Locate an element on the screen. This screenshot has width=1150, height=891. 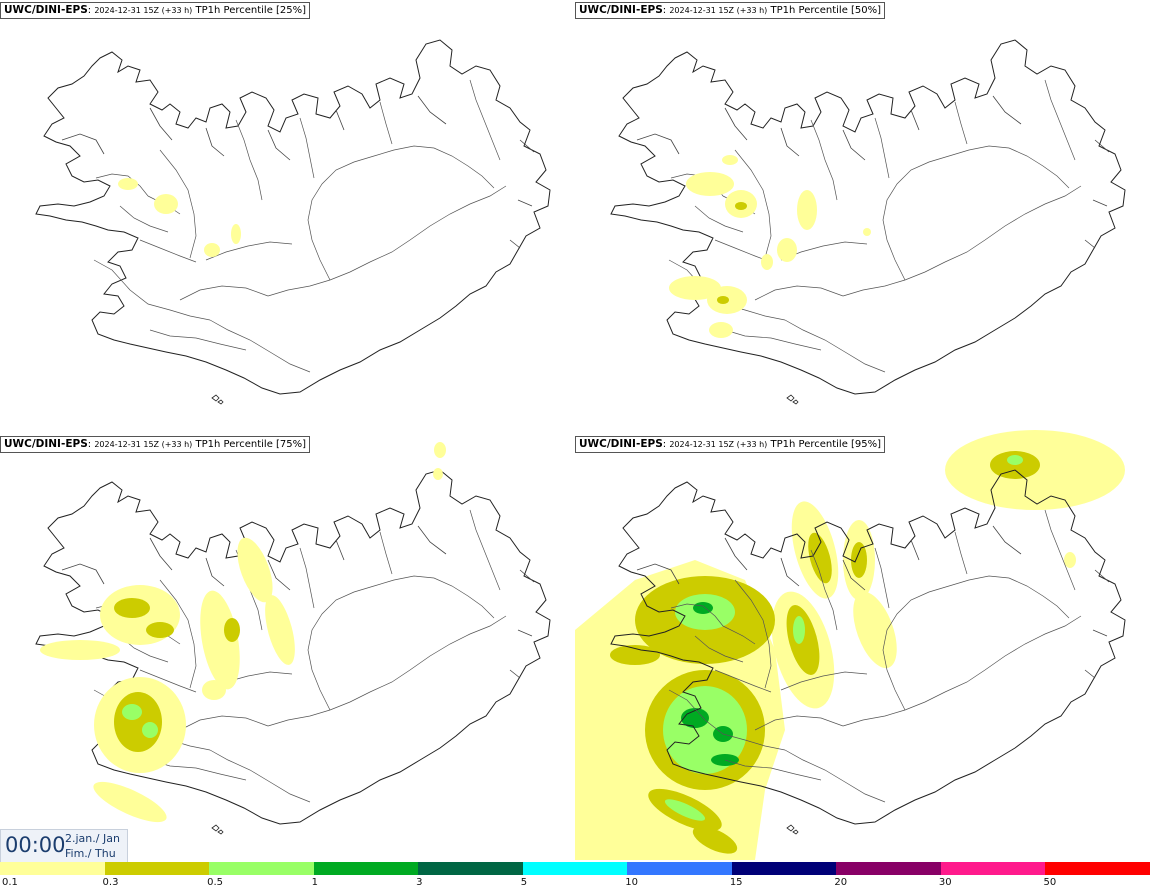
colorbar-tick-label: 3 is located at coordinates (419, 882).